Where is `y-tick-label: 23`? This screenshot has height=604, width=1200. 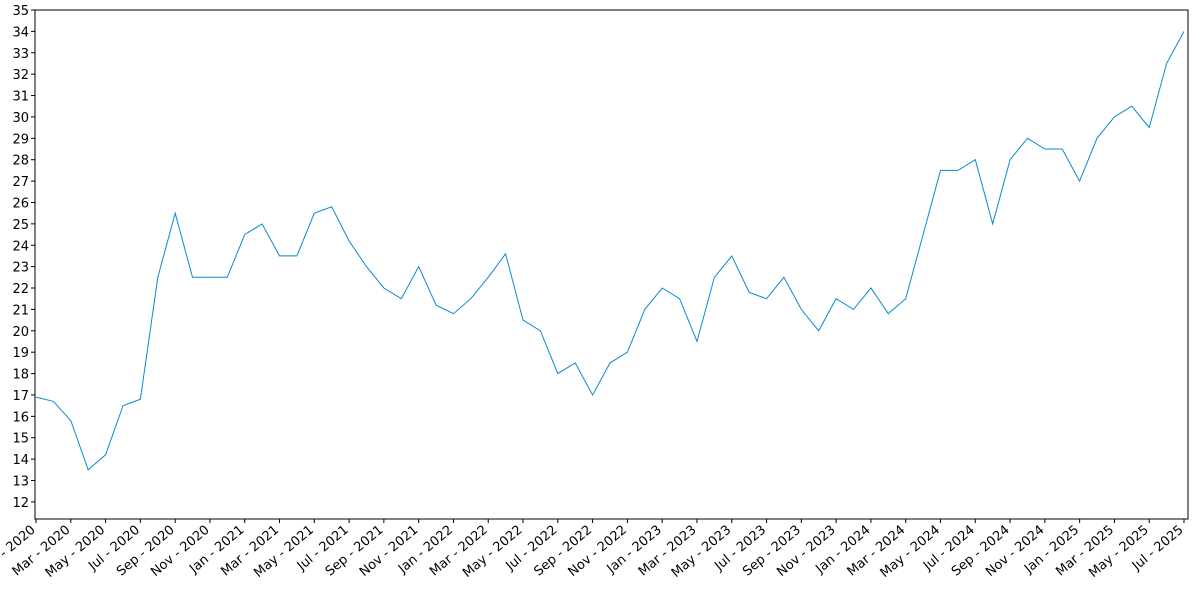
y-tick-label: 23 is located at coordinates (20, 268).